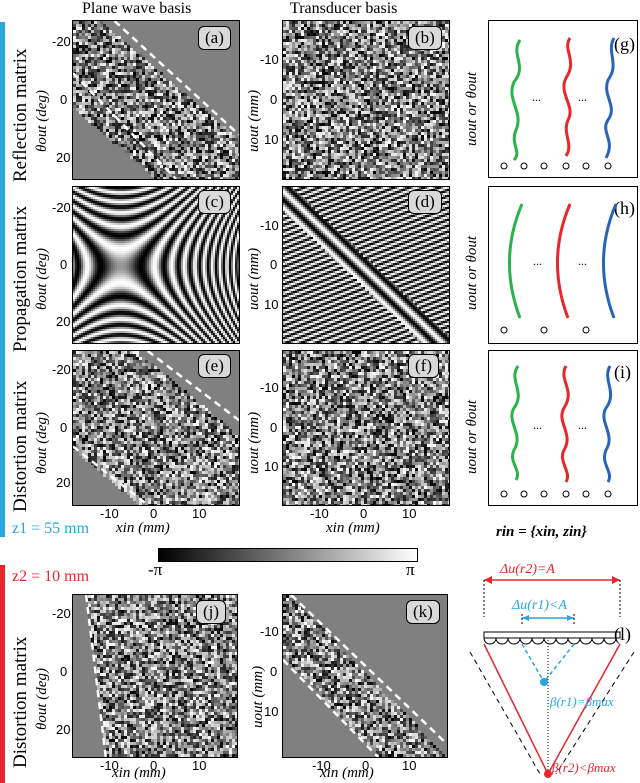 This screenshot has height=783, width=640. I want to click on yaxis-label-f: uout (mm), so click(254, 443).